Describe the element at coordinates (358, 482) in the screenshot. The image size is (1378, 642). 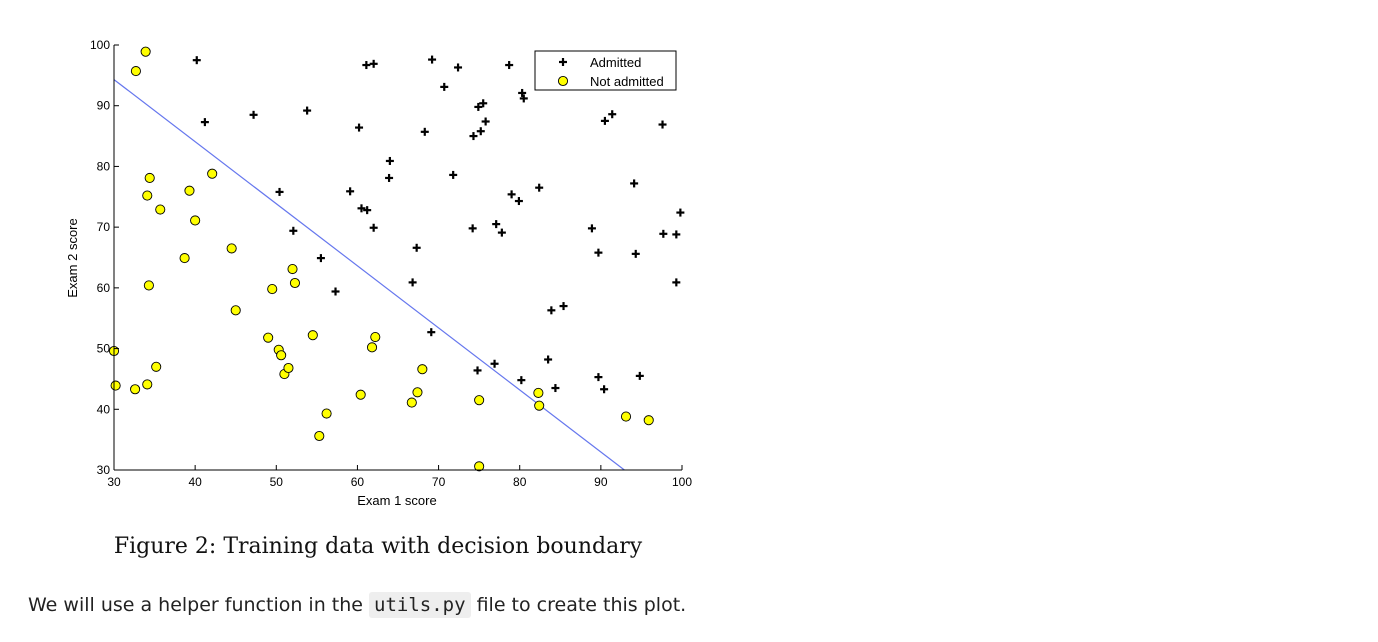
I see `x-tick-label: 60` at that location.